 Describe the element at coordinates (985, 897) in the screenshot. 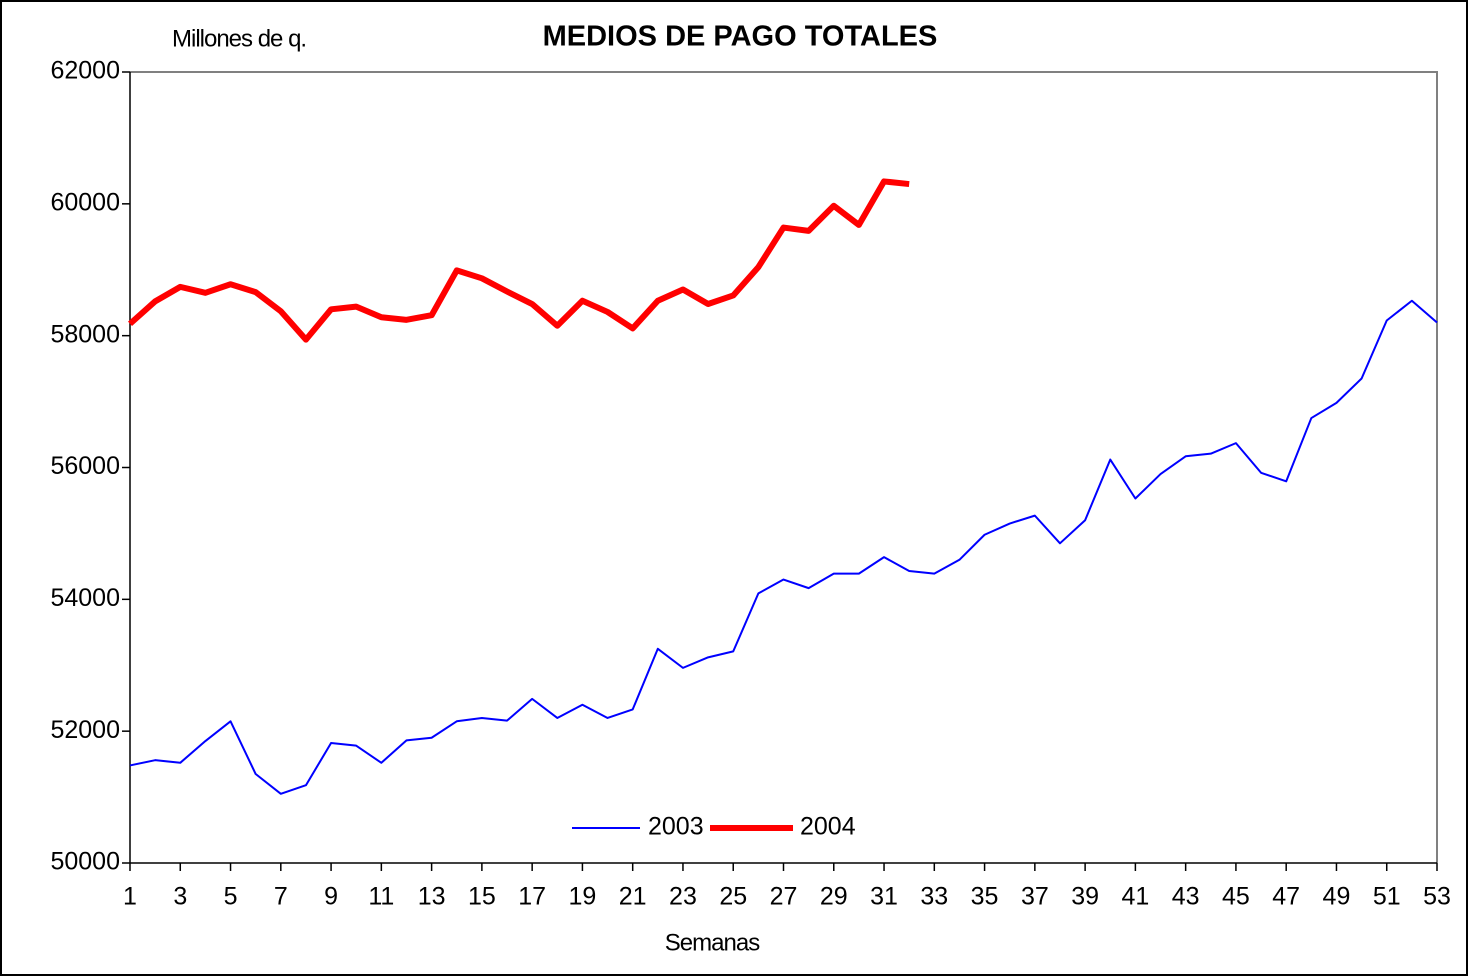

I see `x-tick-label: 35` at that location.